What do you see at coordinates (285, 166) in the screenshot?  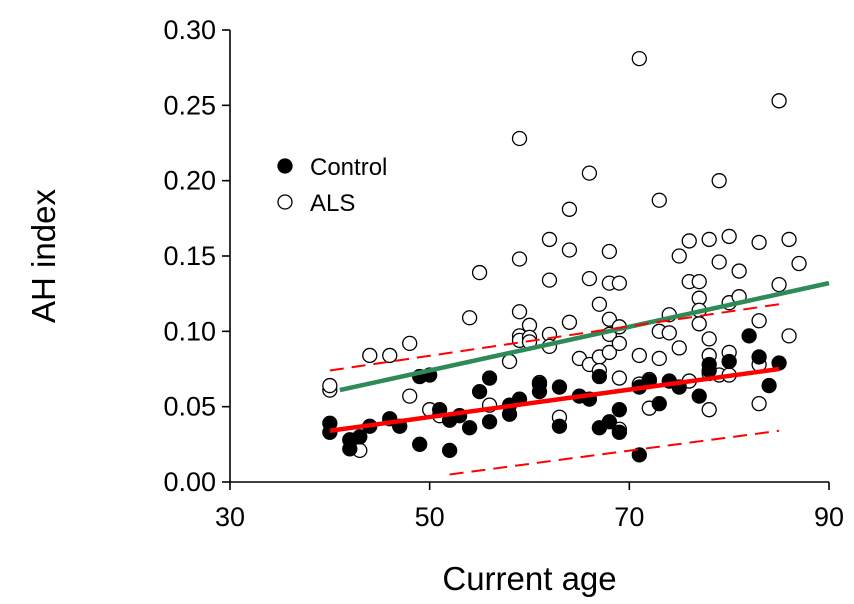 I see `legend-control-marker` at bounding box center [285, 166].